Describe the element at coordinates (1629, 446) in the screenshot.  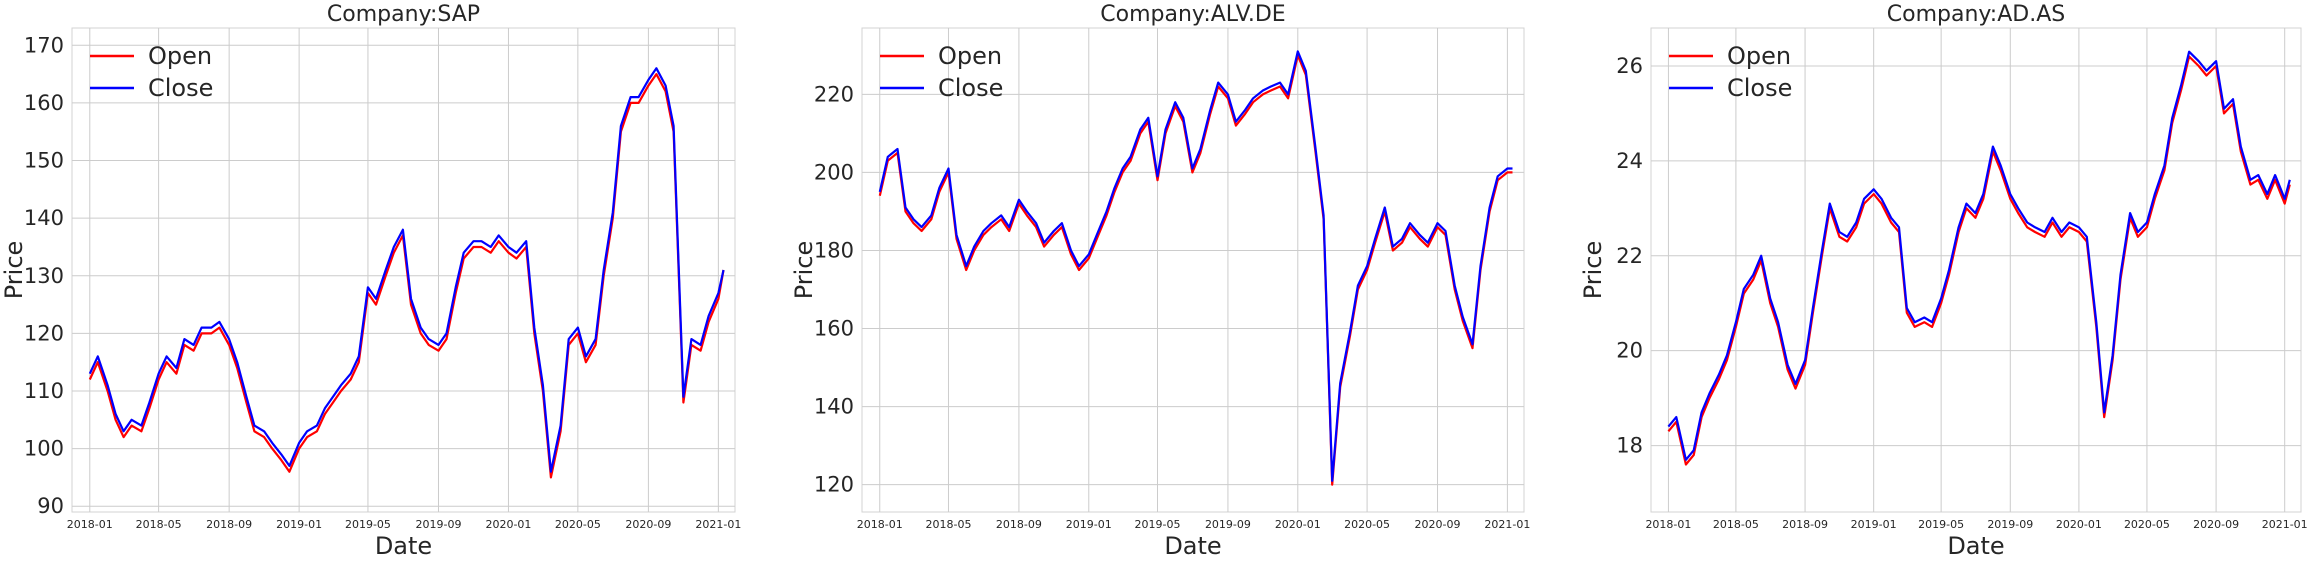
I see `y-tick-label: 18` at that location.